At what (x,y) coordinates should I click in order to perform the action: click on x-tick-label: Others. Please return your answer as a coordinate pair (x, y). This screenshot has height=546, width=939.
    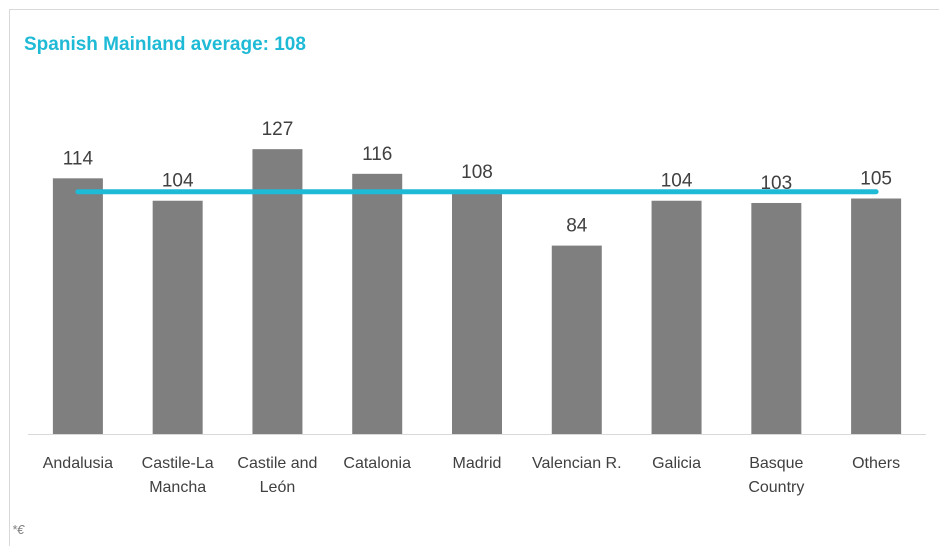
    Looking at the image, I should click on (876, 463).